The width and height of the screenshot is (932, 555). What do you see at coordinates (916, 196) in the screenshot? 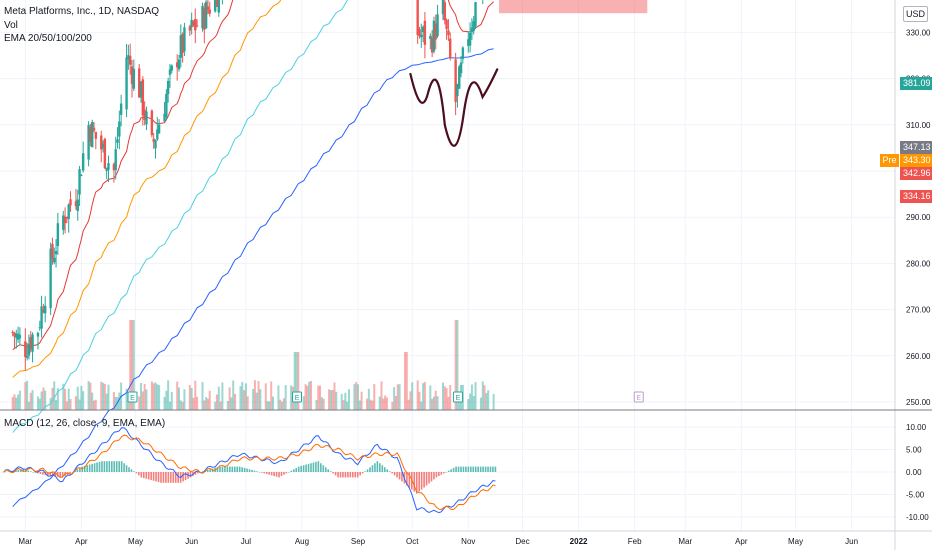
I see `stop-price-tag: 334.16` at bounding box center [916, 196].